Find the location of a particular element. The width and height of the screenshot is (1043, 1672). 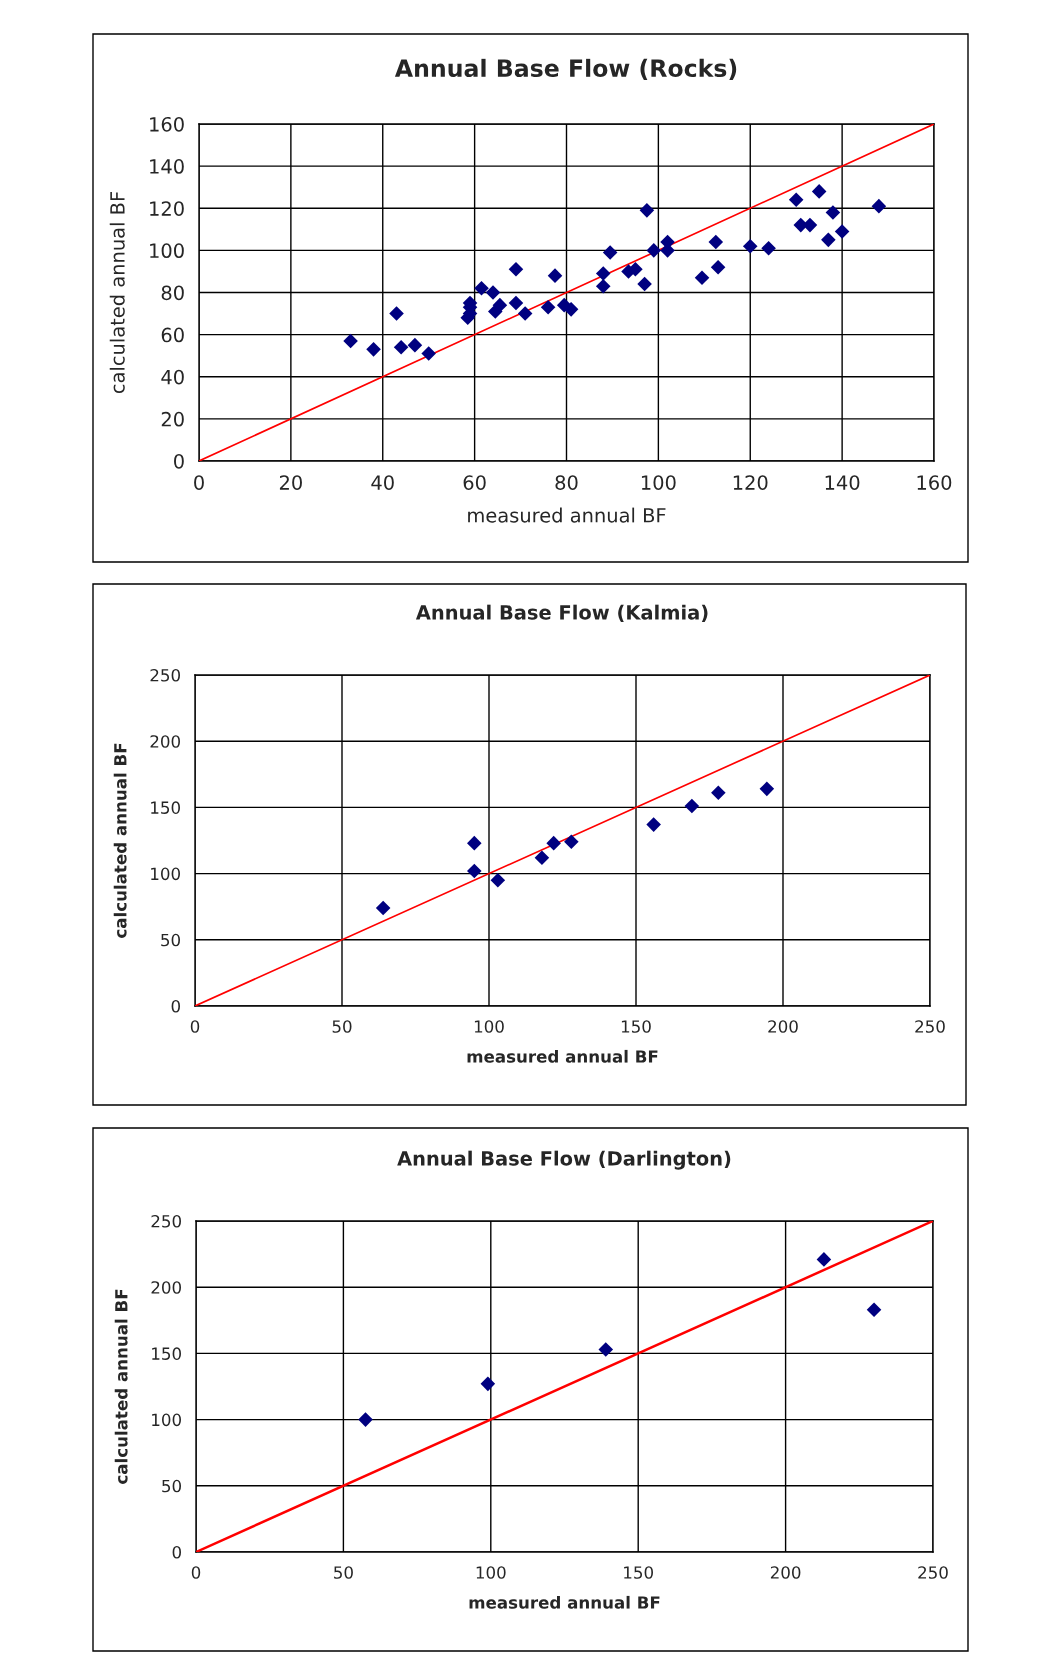

y-tick-label: 140 is located at coordinates (167, 166).